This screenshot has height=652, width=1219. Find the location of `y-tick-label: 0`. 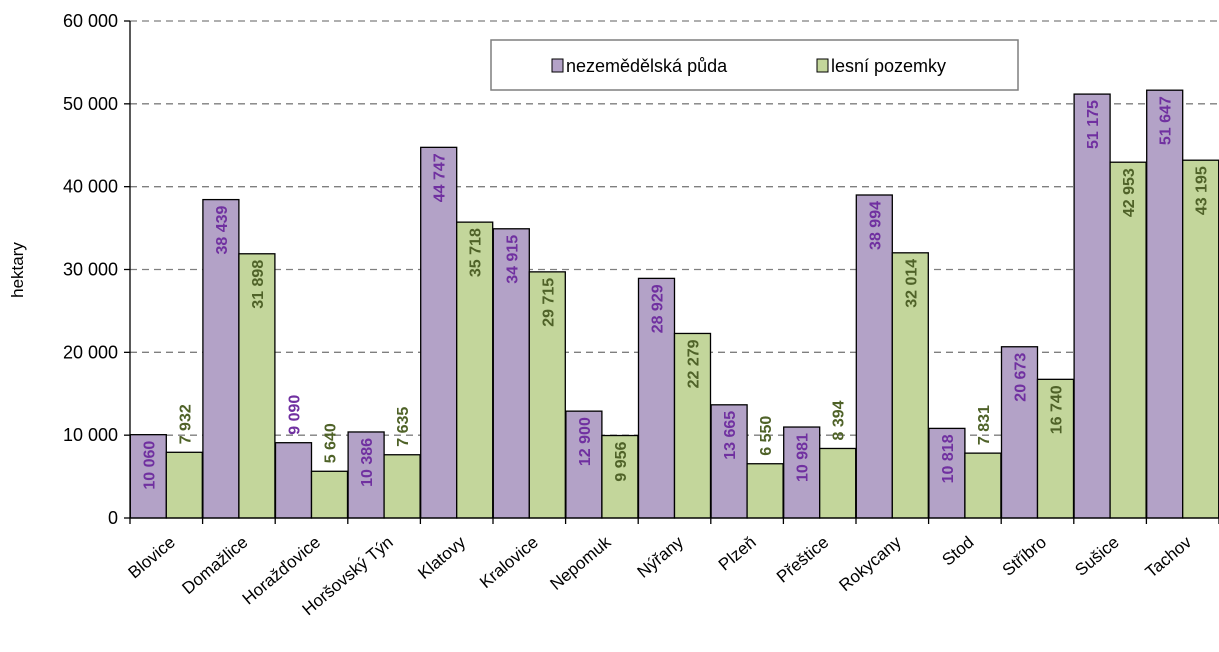

y-tick-label: 0 is located at coordinates (113, 518).